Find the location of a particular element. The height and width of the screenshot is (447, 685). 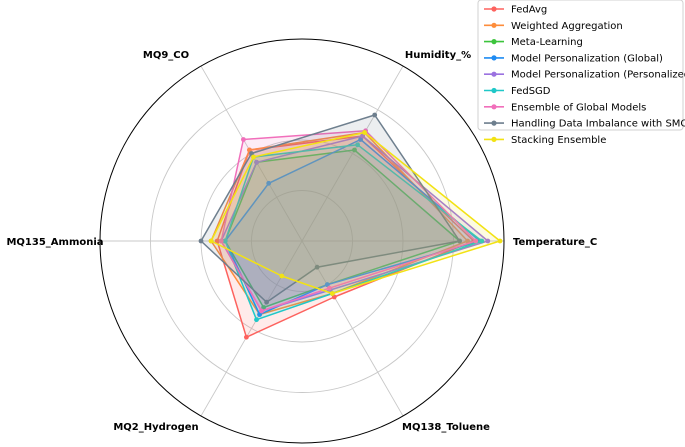

point-handling-data-imbalance-with-smote-mq9-co is located at coordinates (251, 153).